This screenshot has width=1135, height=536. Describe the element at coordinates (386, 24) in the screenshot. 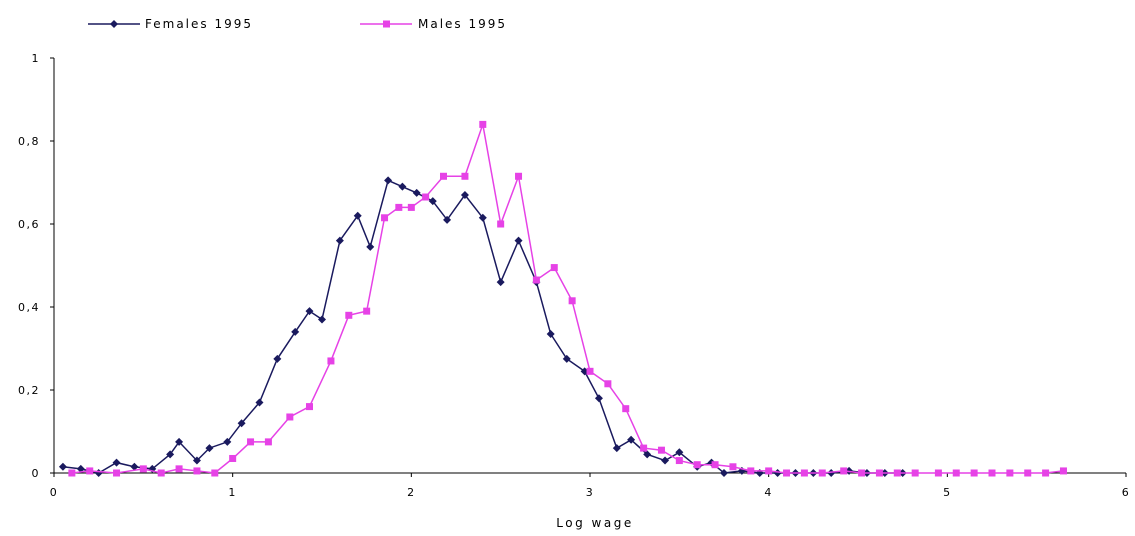

I see `legend-males-marker` at that location.